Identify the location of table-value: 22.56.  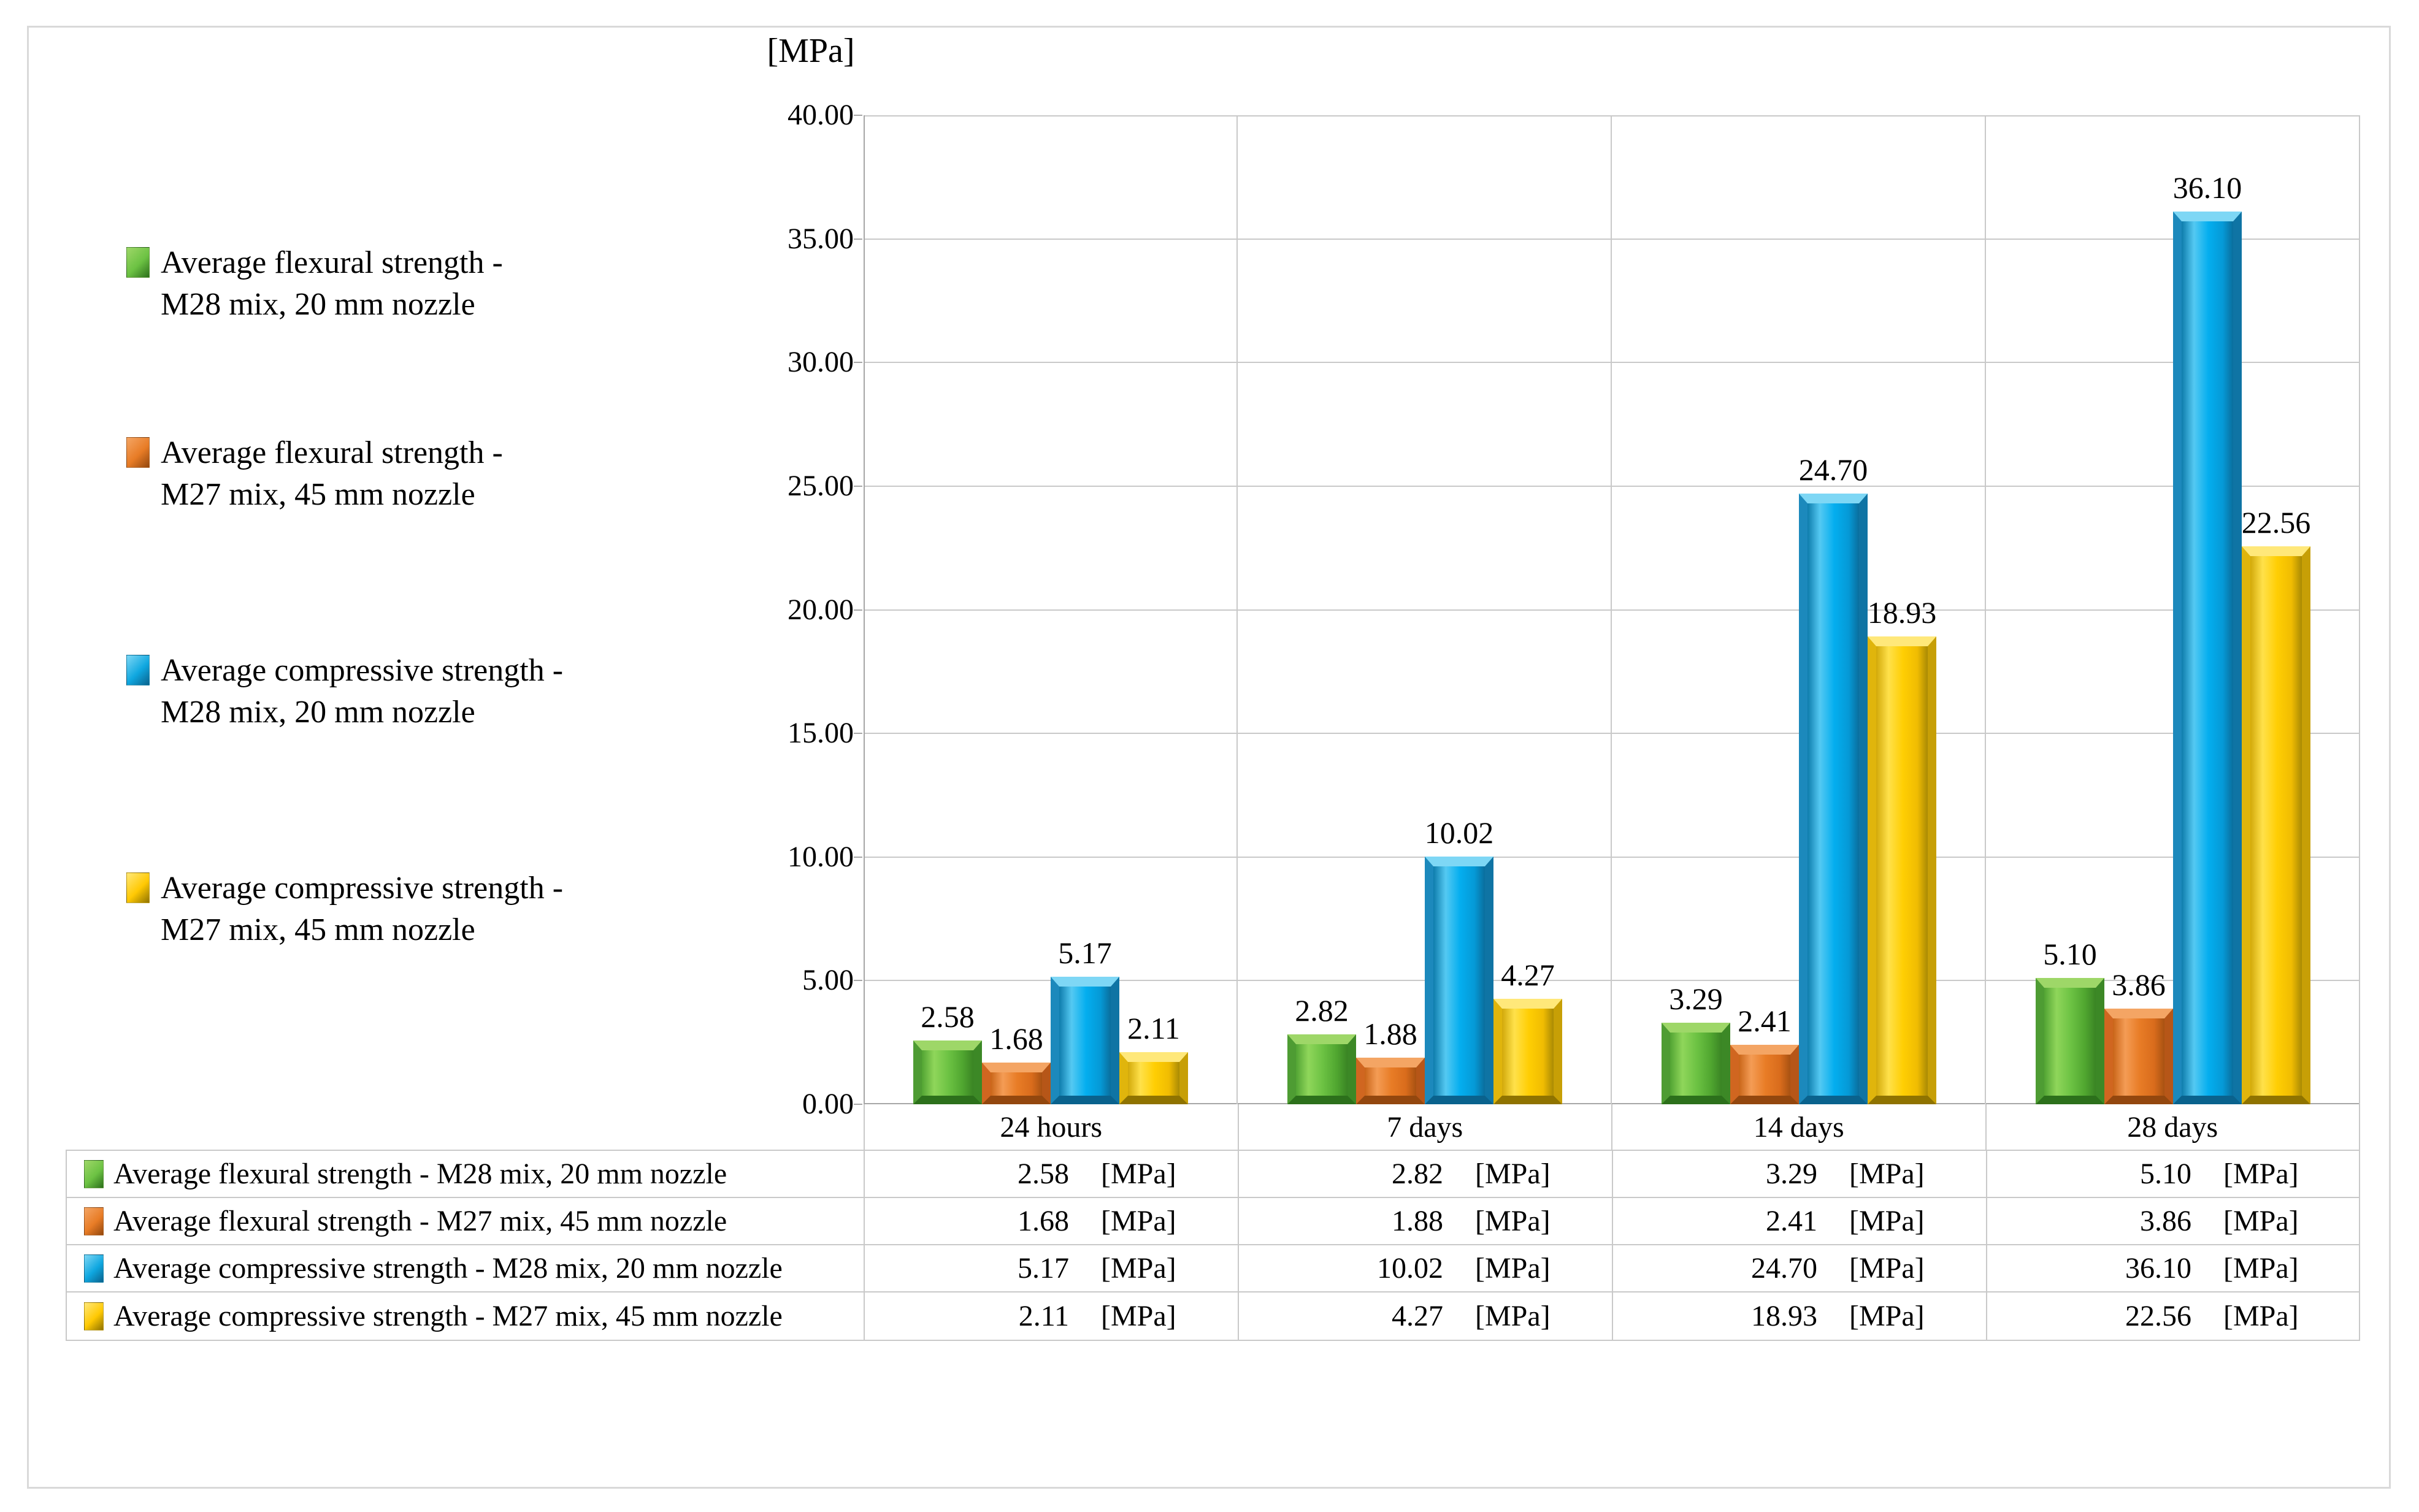
(2158, 1316).